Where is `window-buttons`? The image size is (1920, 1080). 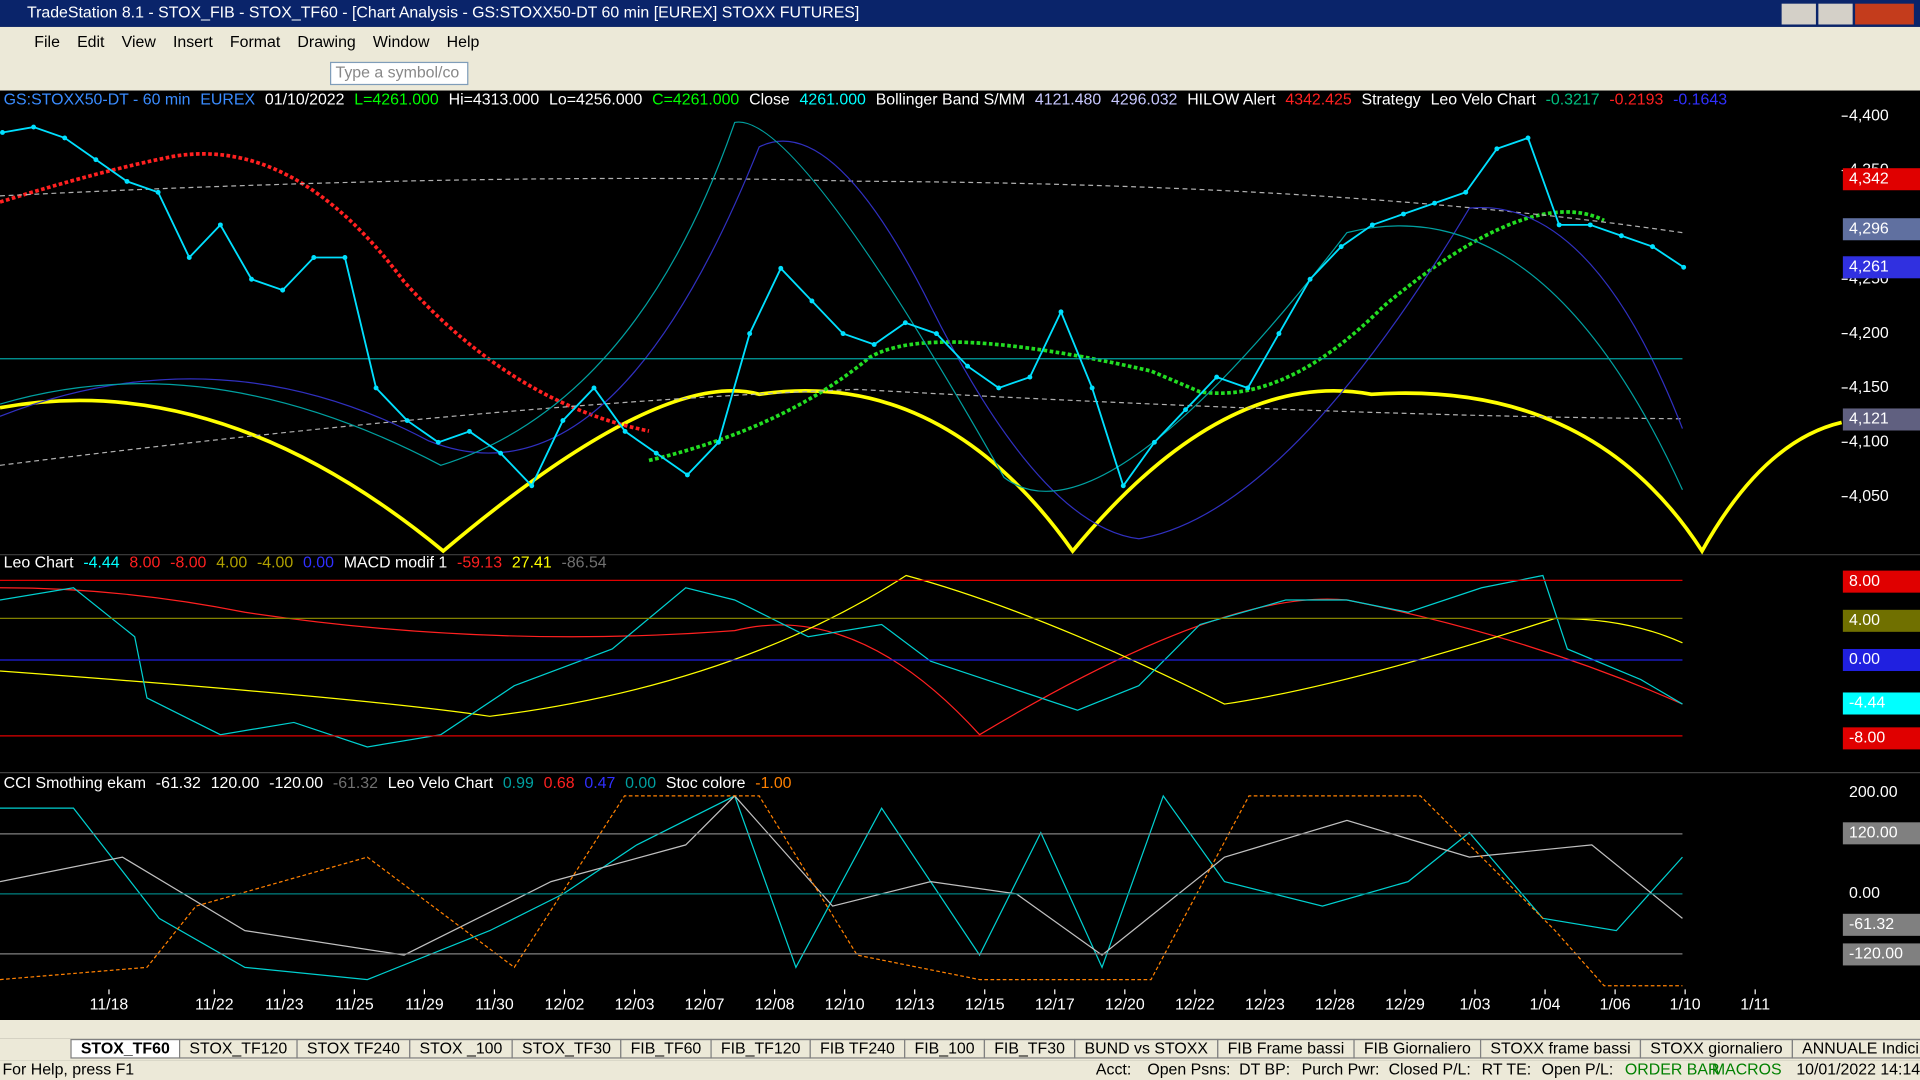 window-buttons is located at coordinates (1847, 14).